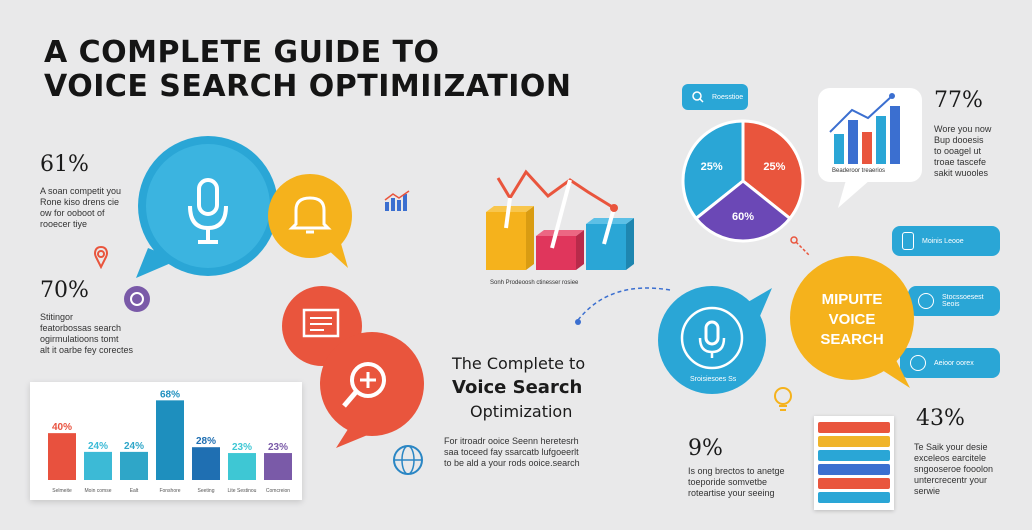 This screenshot has height=530, width=1032. I want to click on right-pill-voice: Aeioor oorex, so click(950, 363).